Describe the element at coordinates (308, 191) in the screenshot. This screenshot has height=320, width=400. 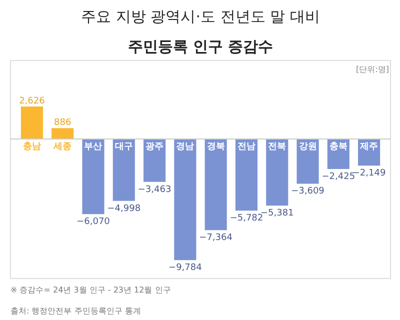
I see `data-label: −3,609` at that location.